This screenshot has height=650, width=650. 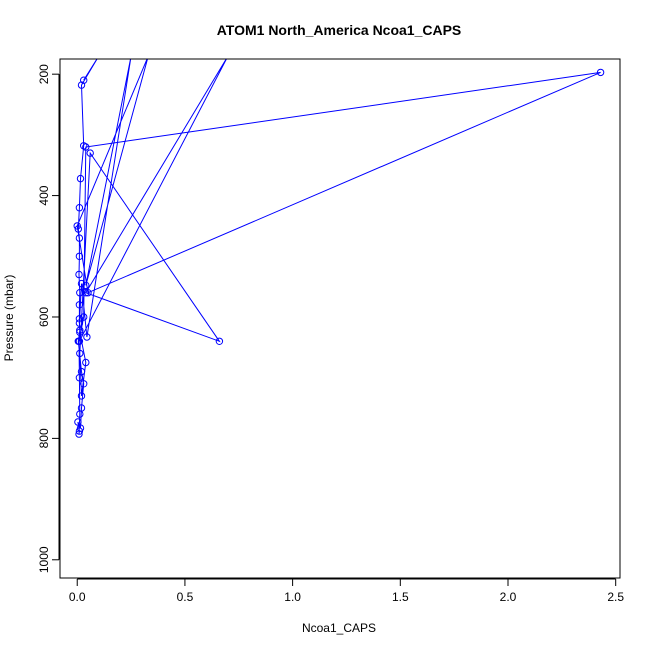 I want to click on x-tick-label: 1.5, so click(x=400, y=597).